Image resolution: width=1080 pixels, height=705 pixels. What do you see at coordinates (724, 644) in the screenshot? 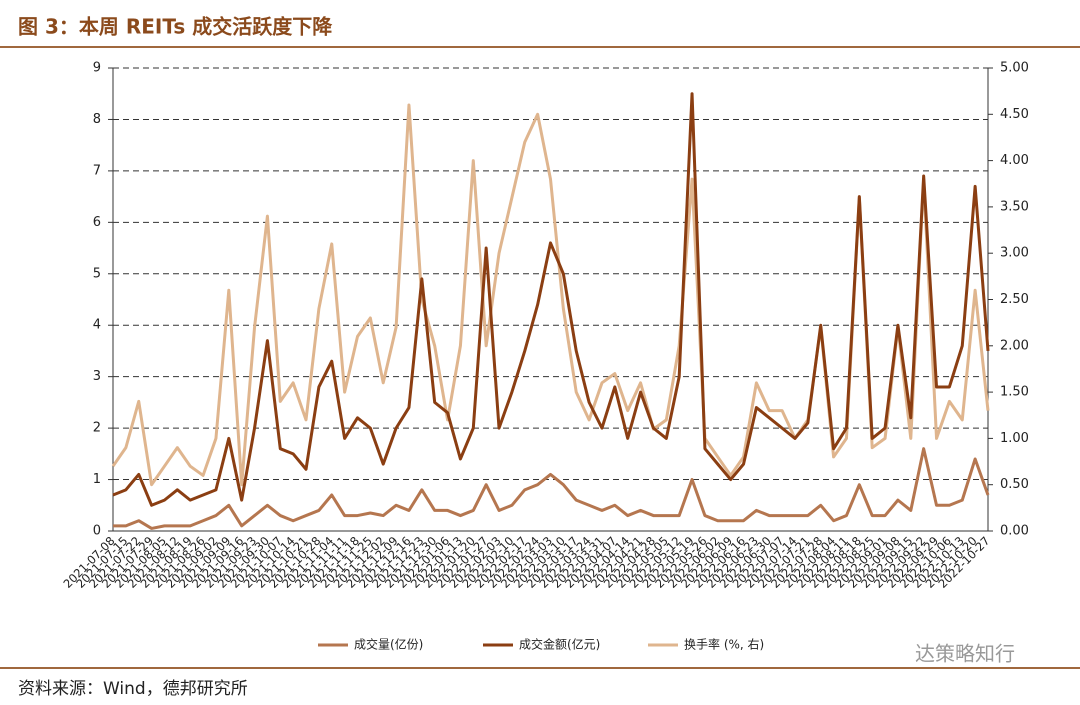
I see `legend-label: 换手率 (%, 右)` at bounding box center [724, 644].